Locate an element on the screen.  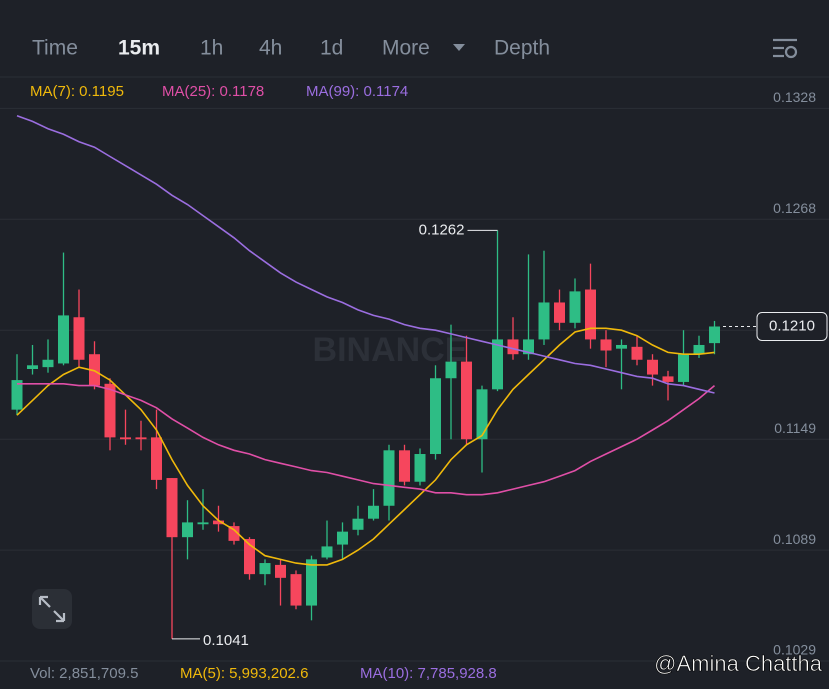
tab: 1h is located at coordinates (211, 48).